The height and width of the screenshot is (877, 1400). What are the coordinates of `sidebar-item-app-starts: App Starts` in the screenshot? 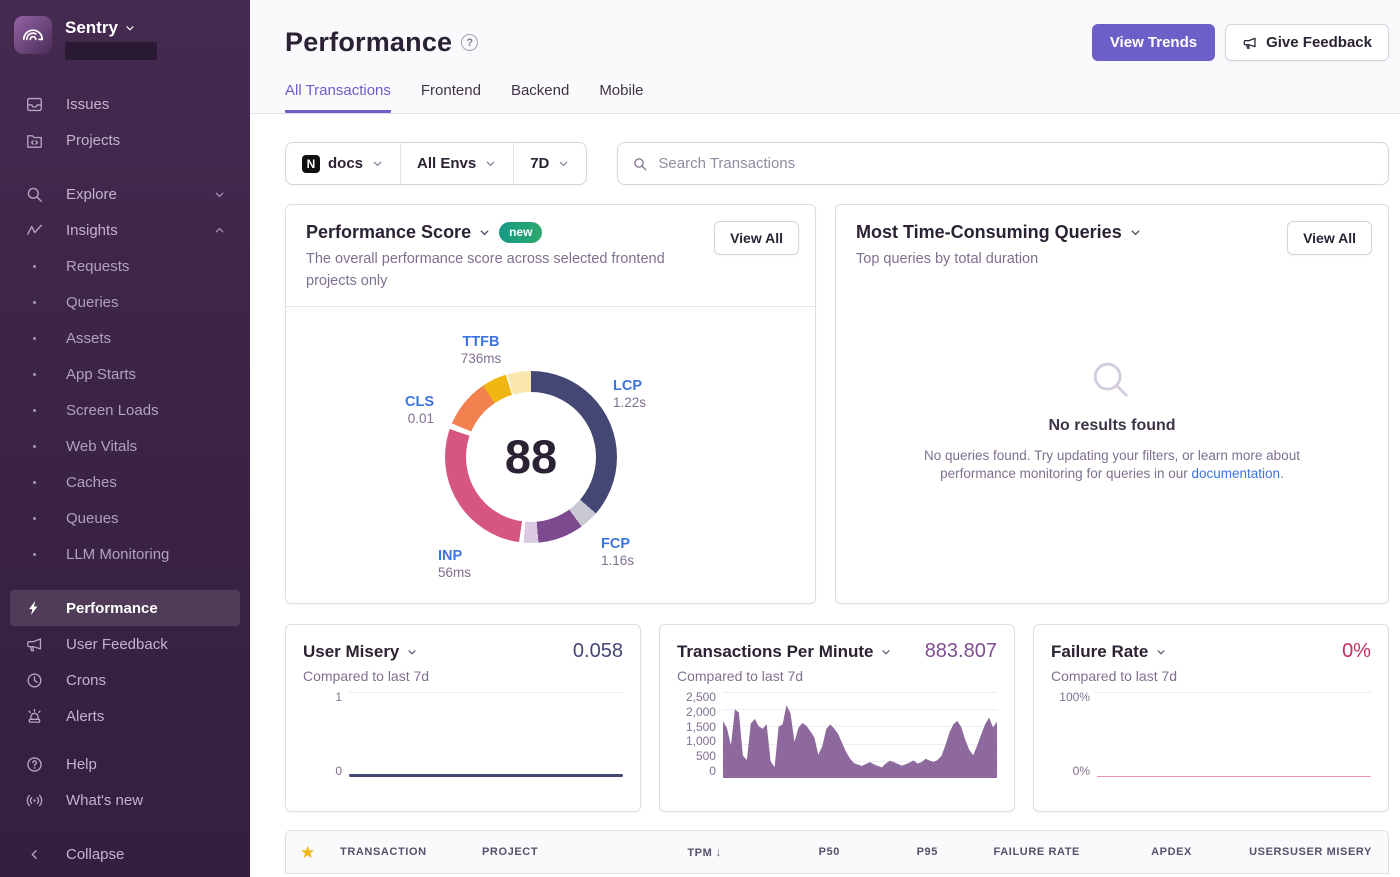 It's located at (125, 374).